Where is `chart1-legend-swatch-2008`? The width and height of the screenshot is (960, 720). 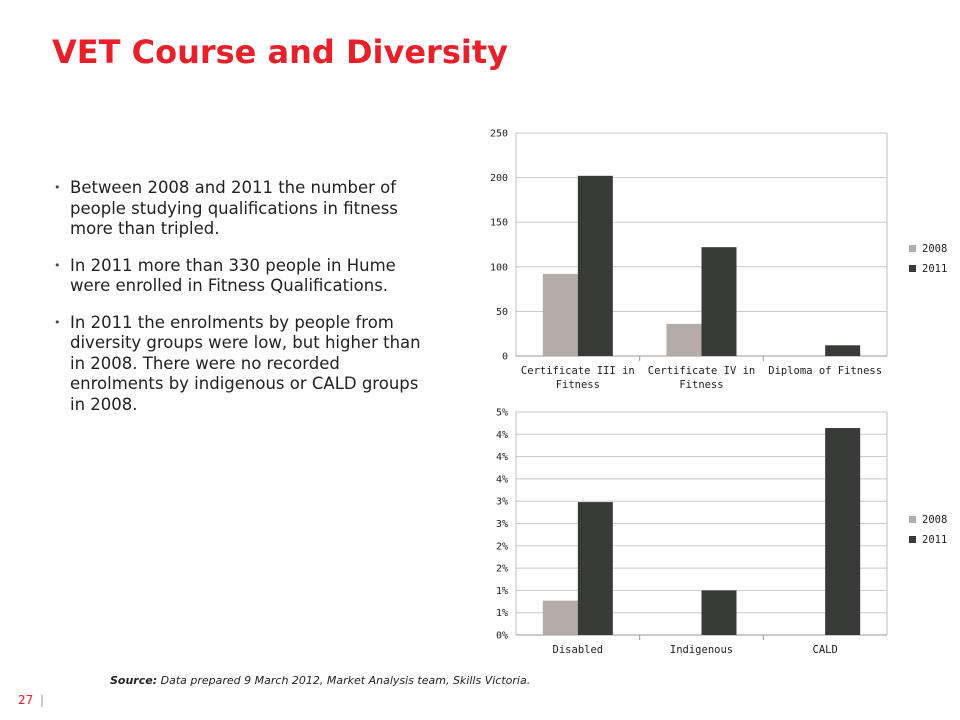 chart1-legend-swatch-2008 is located at coordinates (912, 248).